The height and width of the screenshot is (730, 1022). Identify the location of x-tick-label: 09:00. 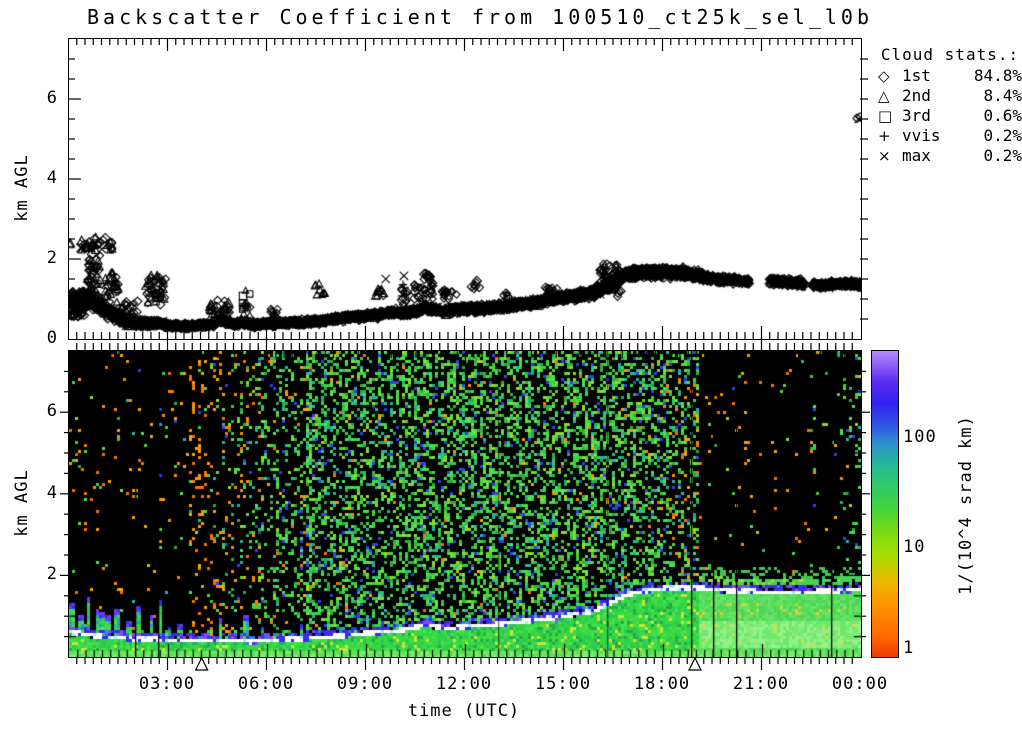
(365, 684).